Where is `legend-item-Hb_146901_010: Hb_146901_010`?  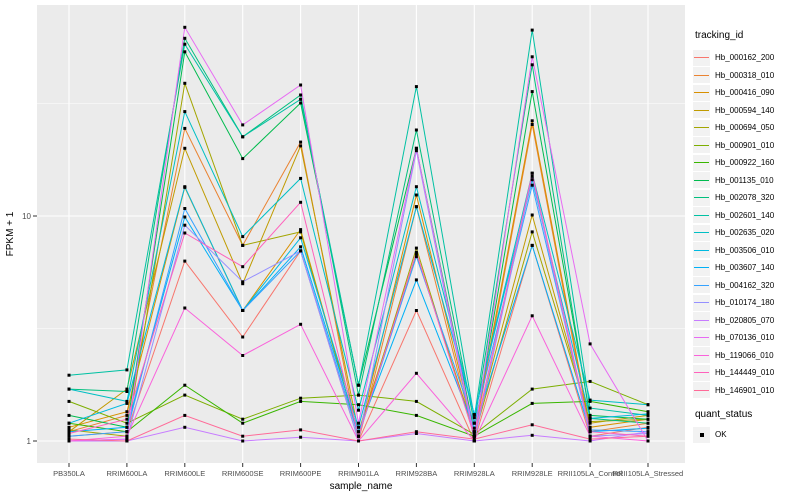
legend-item-Hb_146901_010: Hb_146901_010 is located at coordinates (746, 391).